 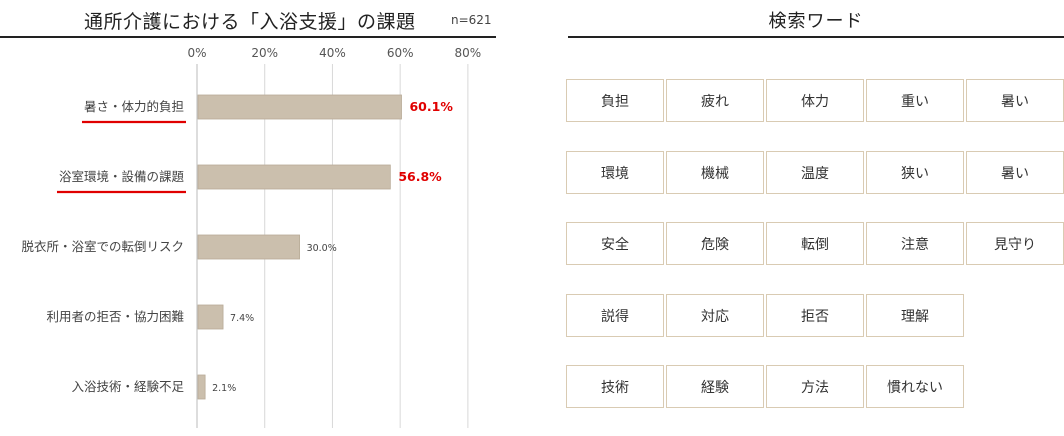 What do you see at coordinates (765, 315) in the screenshot?
I see `keyword-row: 説得 対応 拒否 理解` at bounding box center [765, 315].